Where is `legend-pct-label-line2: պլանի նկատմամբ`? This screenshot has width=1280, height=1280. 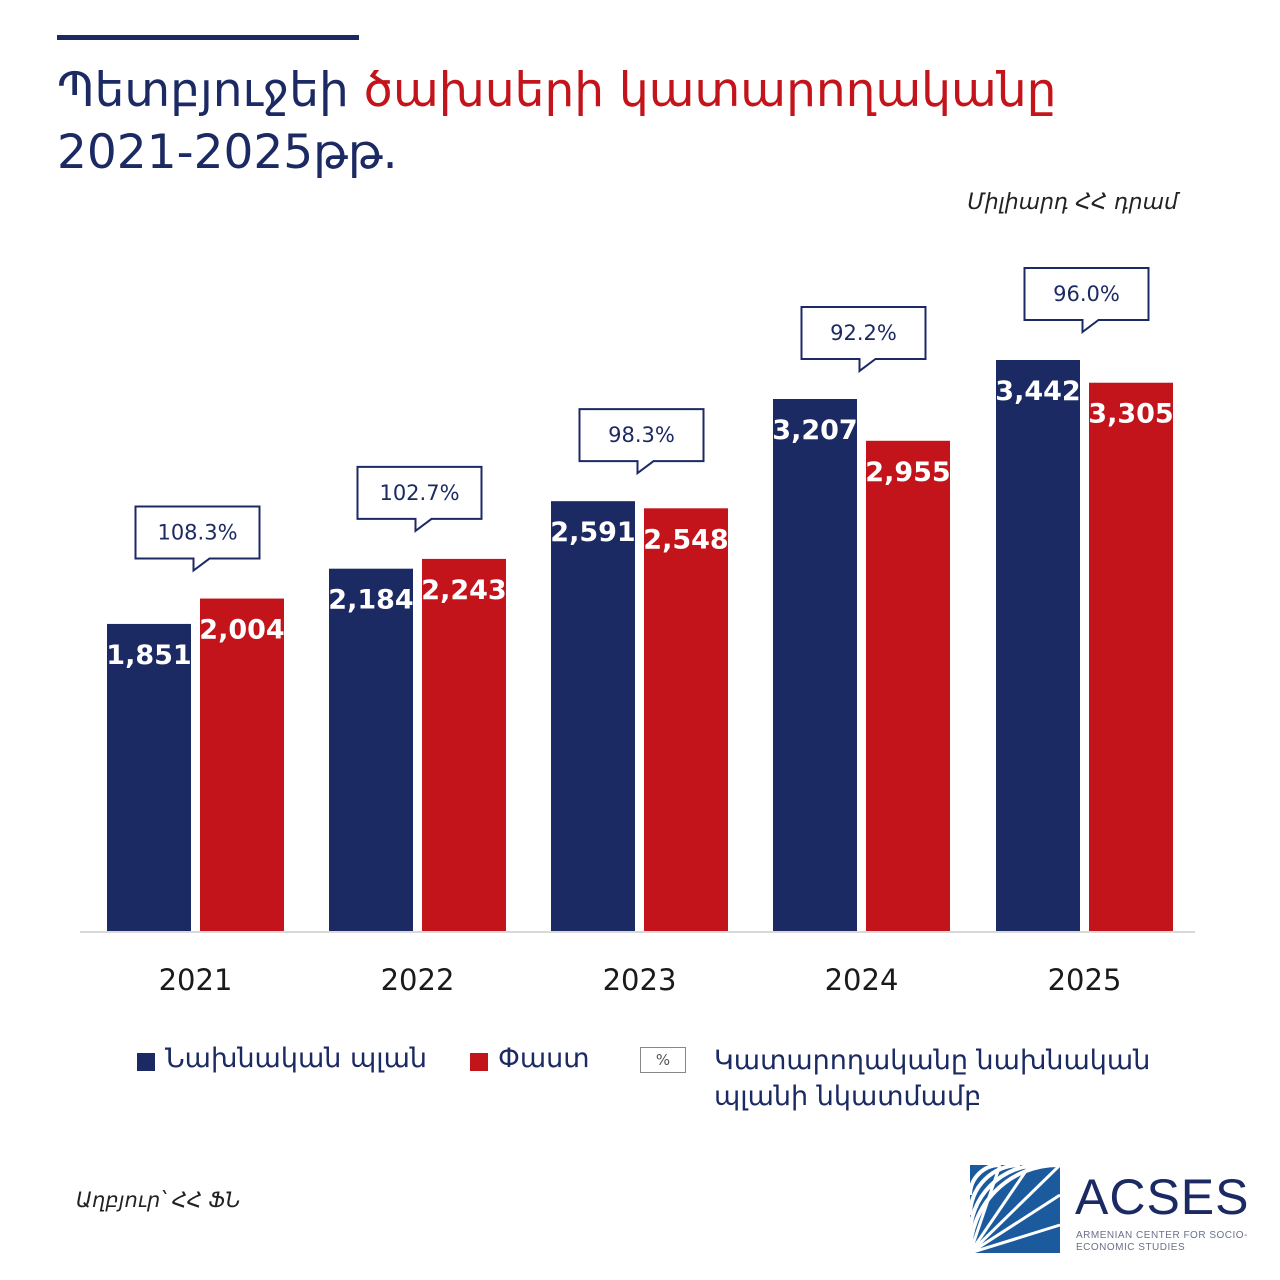 legend-pct-label-line2: պլանի նկատմամբ is located at coordinates (848, 1096).